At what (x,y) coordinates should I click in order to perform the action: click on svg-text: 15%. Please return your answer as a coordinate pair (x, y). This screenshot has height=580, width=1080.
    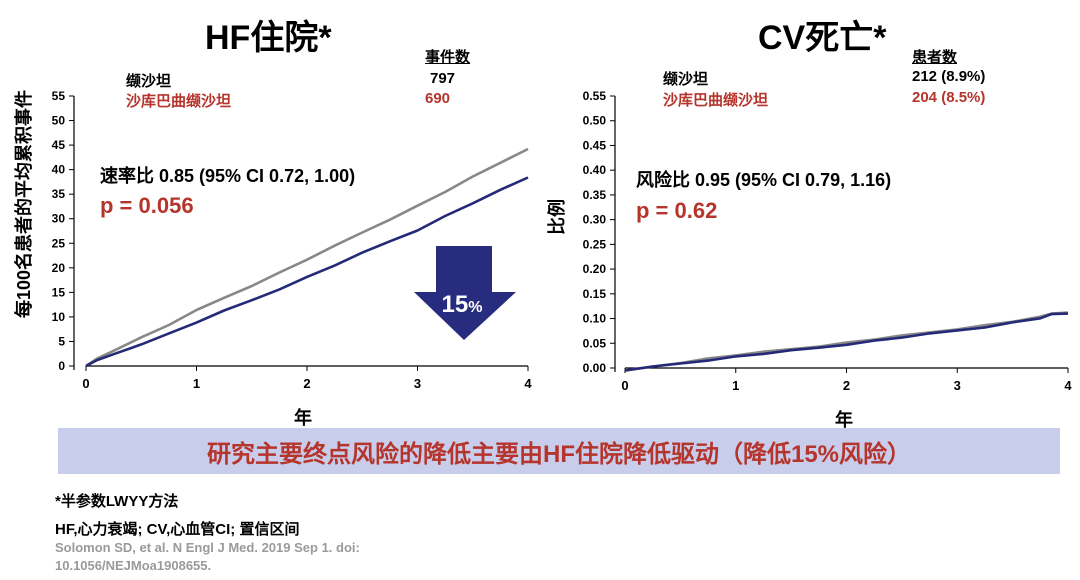
    Looking at the image, I should click on (462, 304).